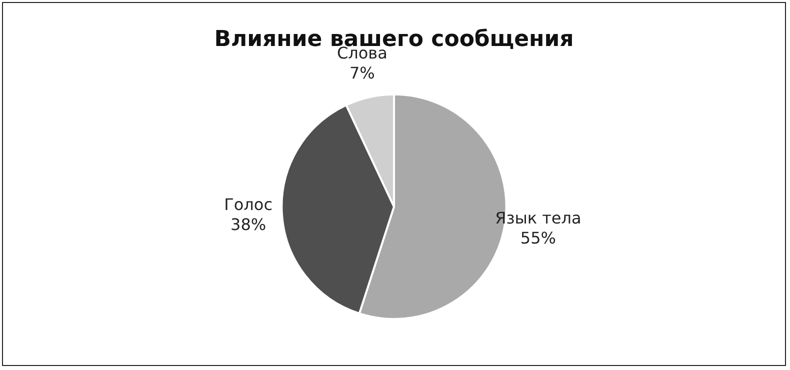  Describe the element at coordinates (538, 238) in the screenshot. I see `data-label: 55%` at that location.